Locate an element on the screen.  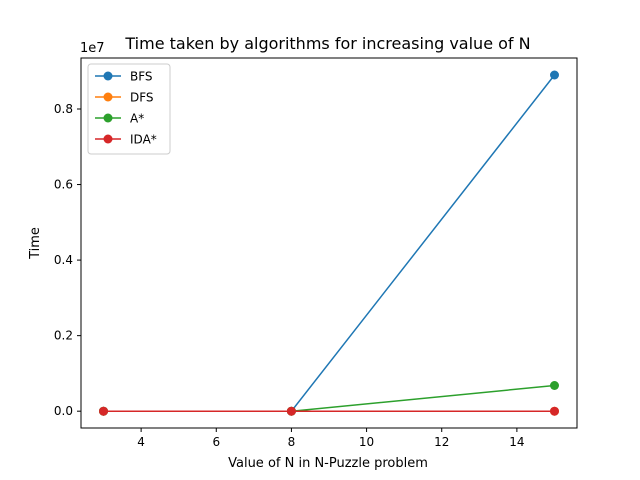
legend-label: IDA* is located at coordinates (143, 140).